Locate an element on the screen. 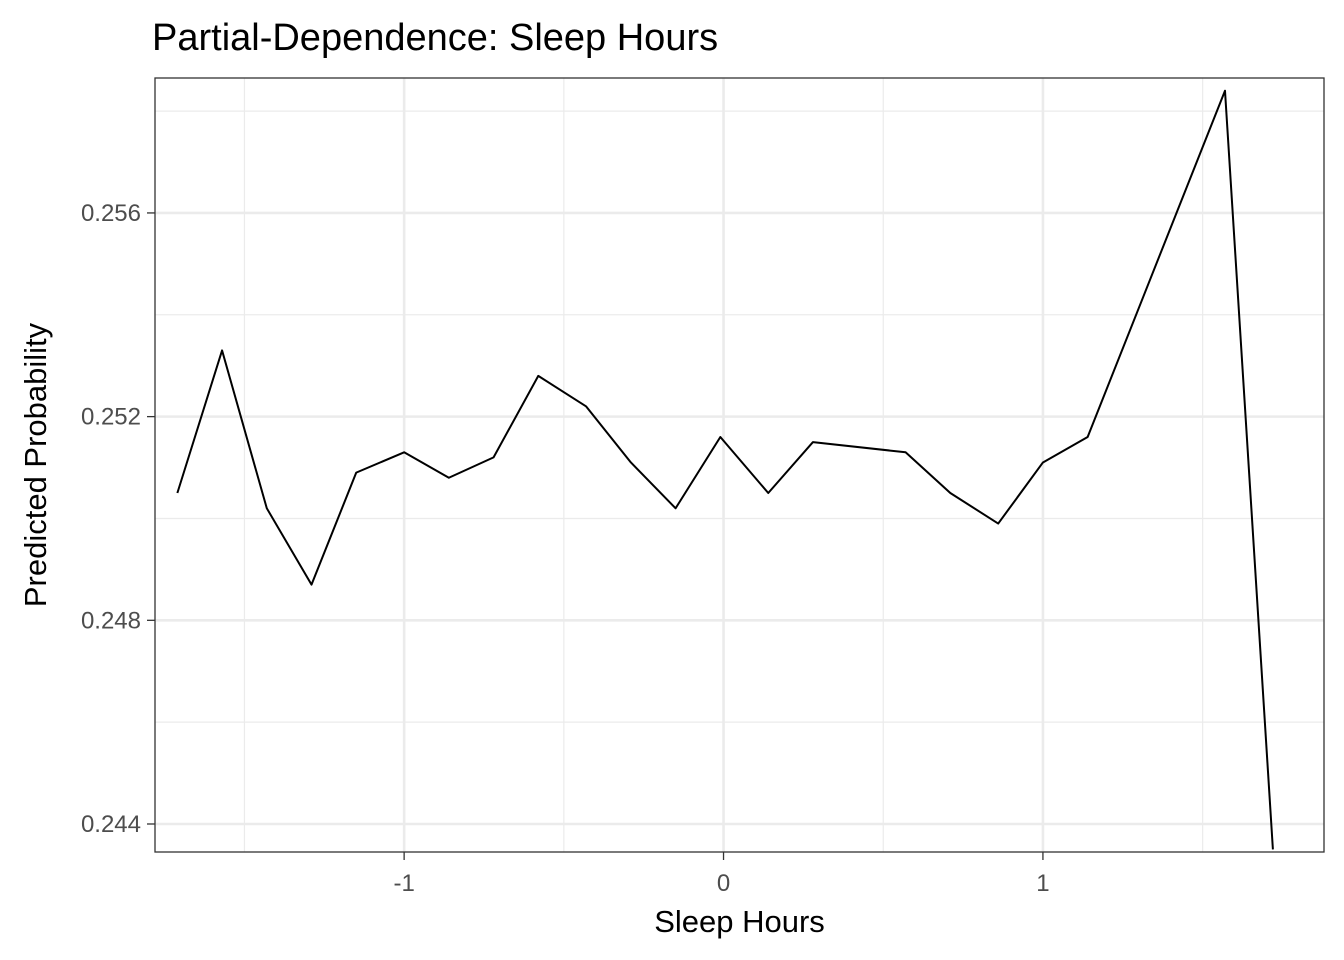  x-tick-label: 1 is located at coordinates (1042, 883).